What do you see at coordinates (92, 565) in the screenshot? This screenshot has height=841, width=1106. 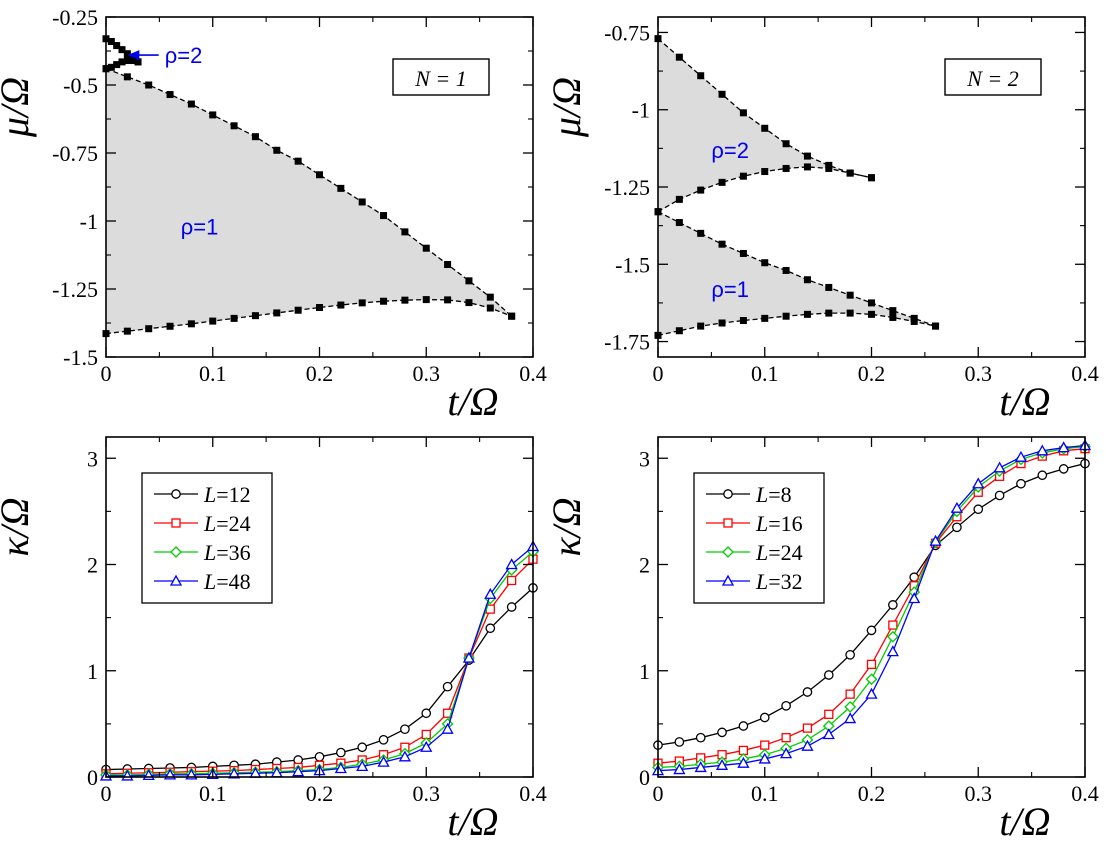 I see `y-tick-label: 2` at bounding box center [92, 565].